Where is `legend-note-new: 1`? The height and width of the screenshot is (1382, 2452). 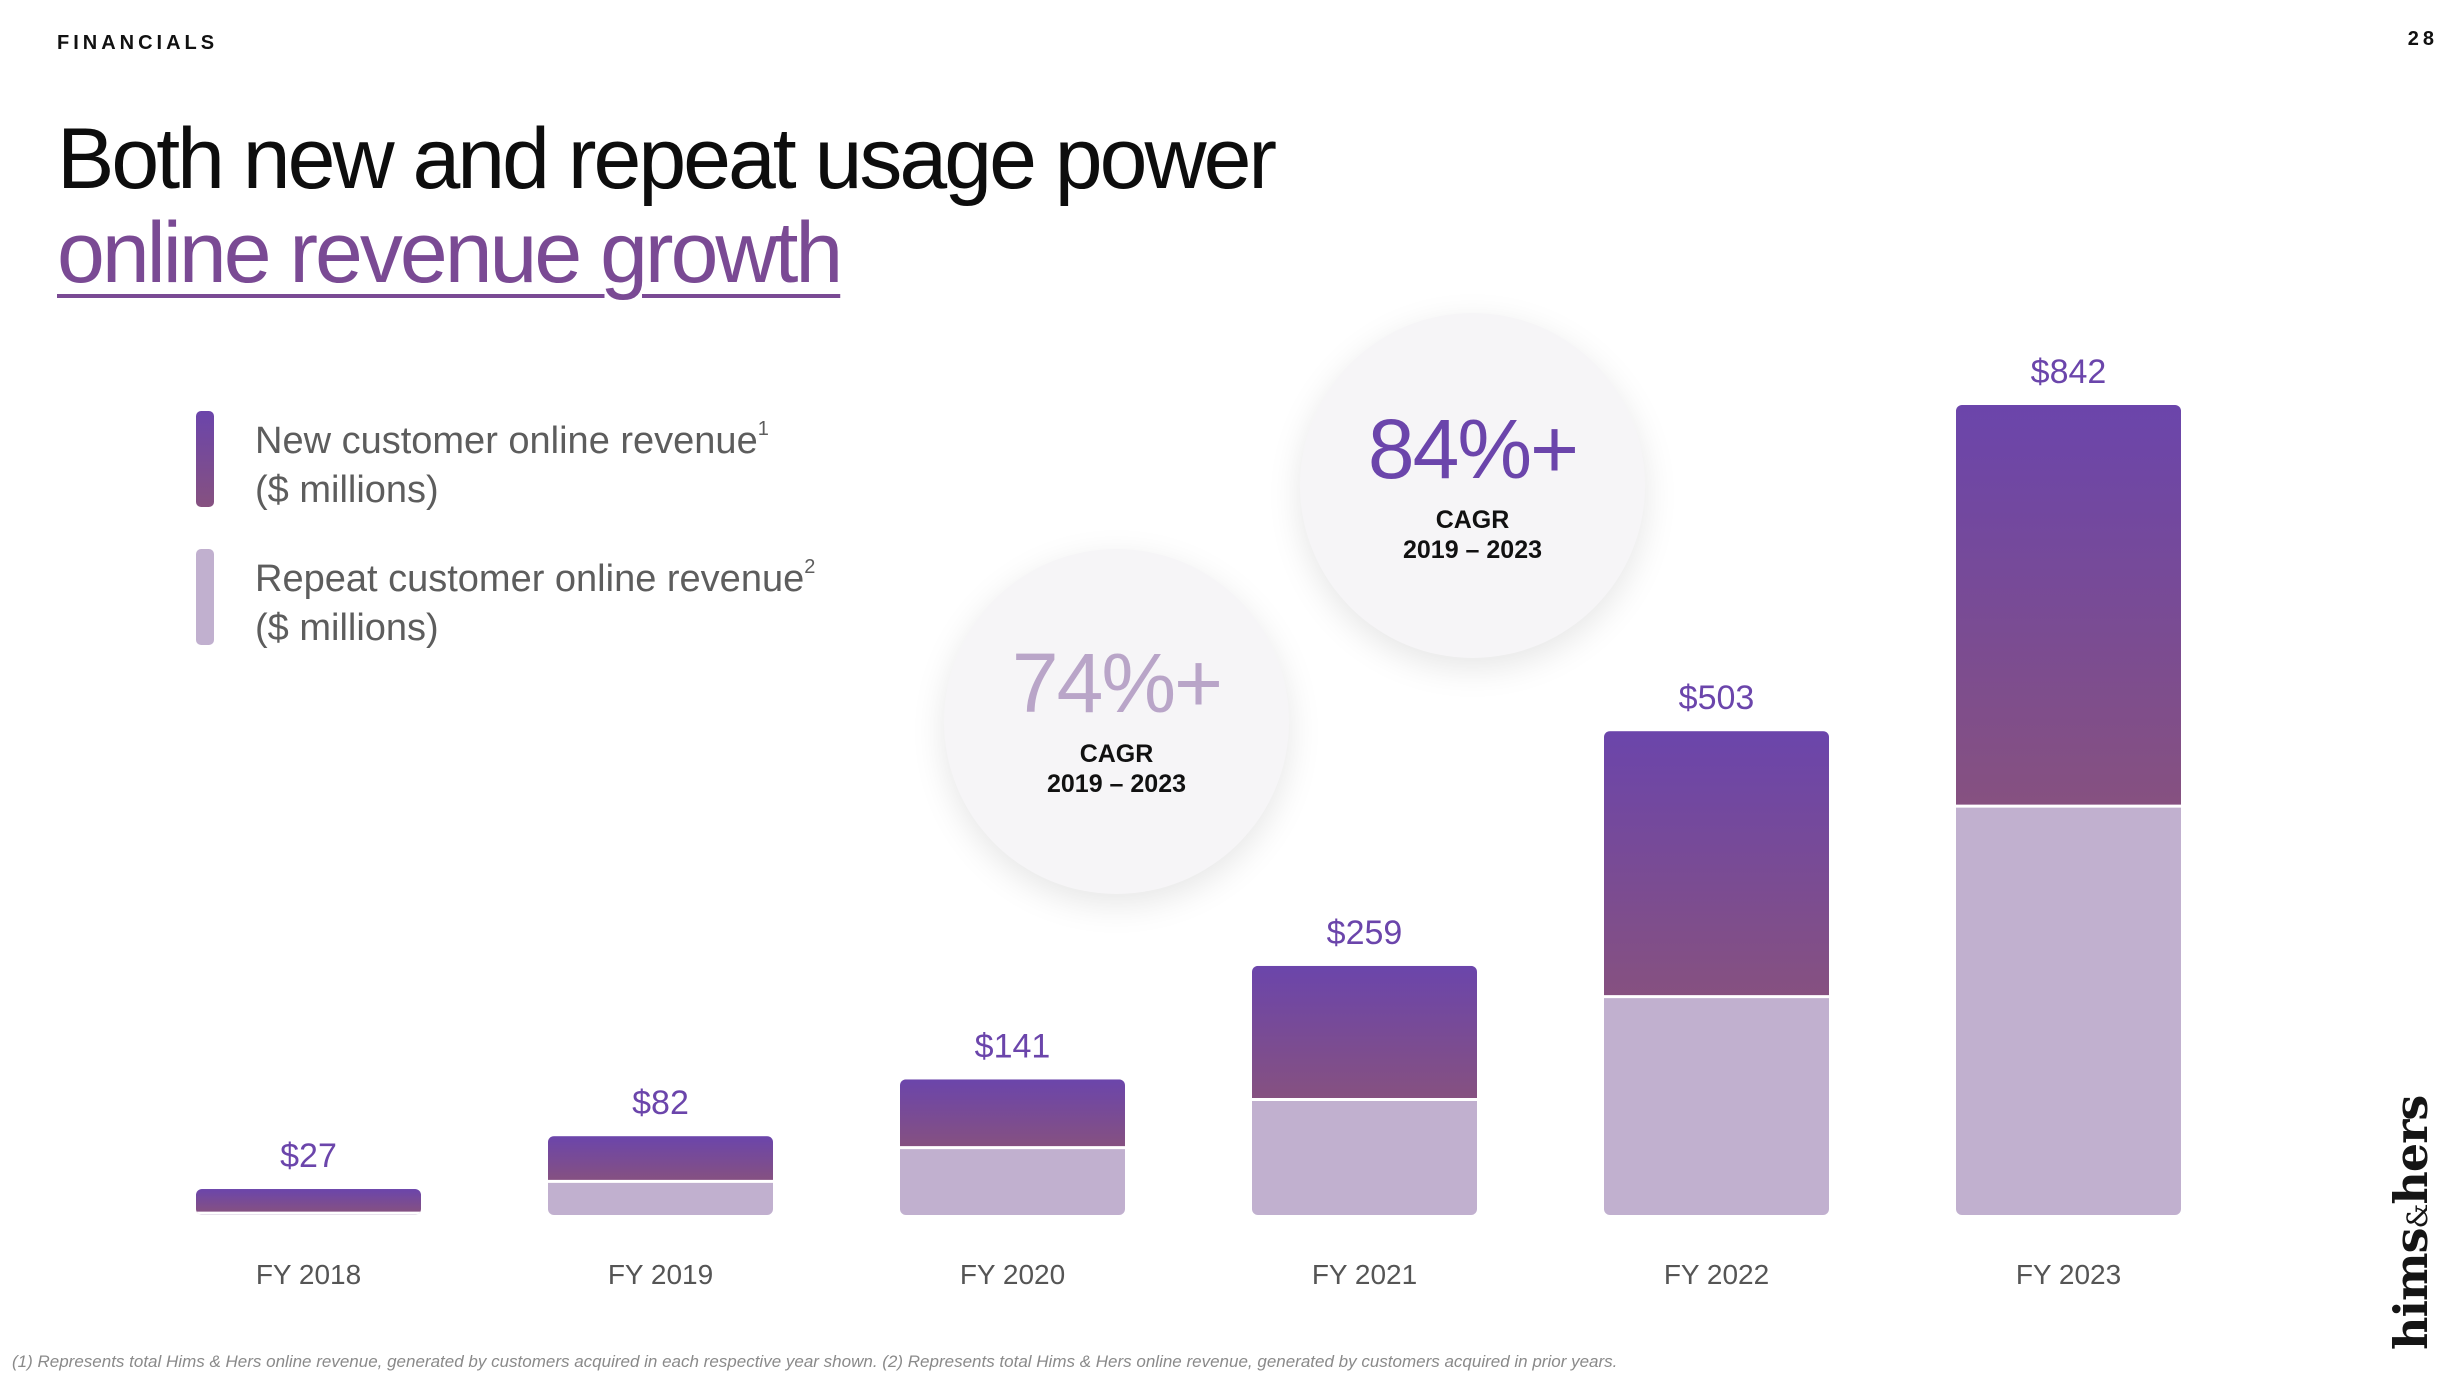 legend-note-new: 1 is located at coordinates (763, 429).